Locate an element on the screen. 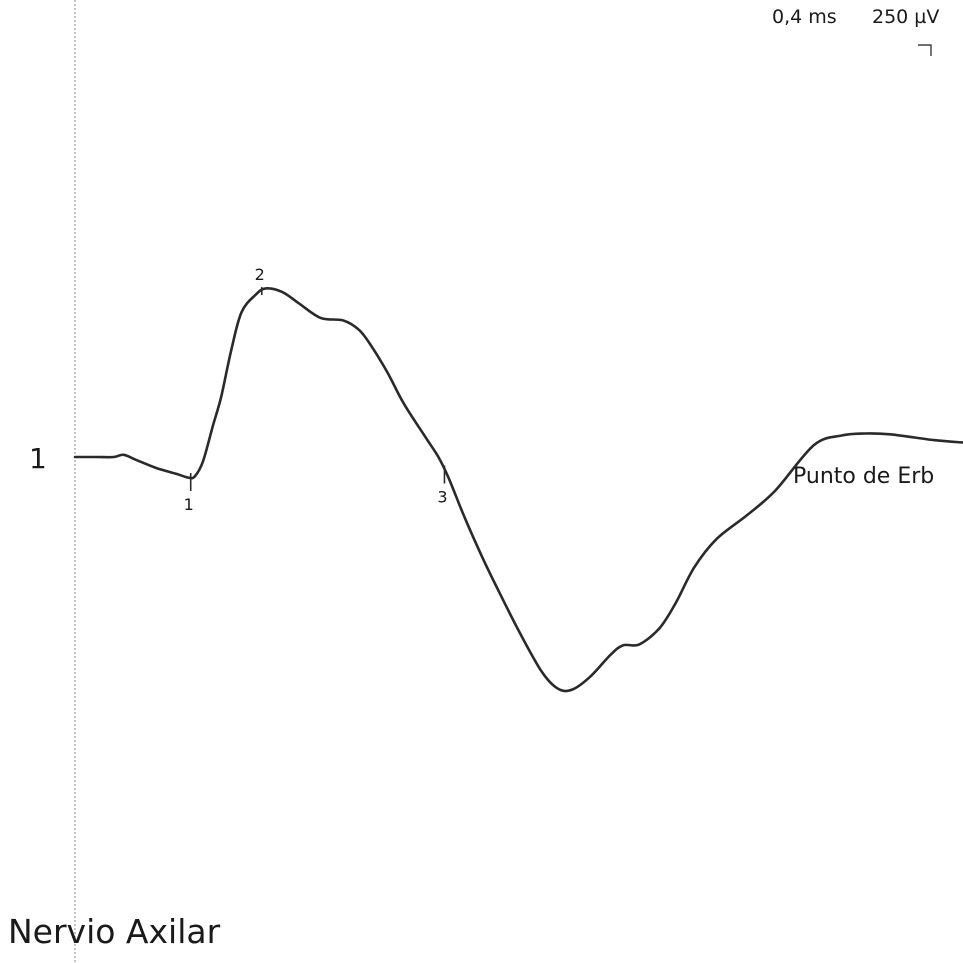 This screenshot has width=963, height=963. marker-label-3: 3 is located at coordinates (442, 497).